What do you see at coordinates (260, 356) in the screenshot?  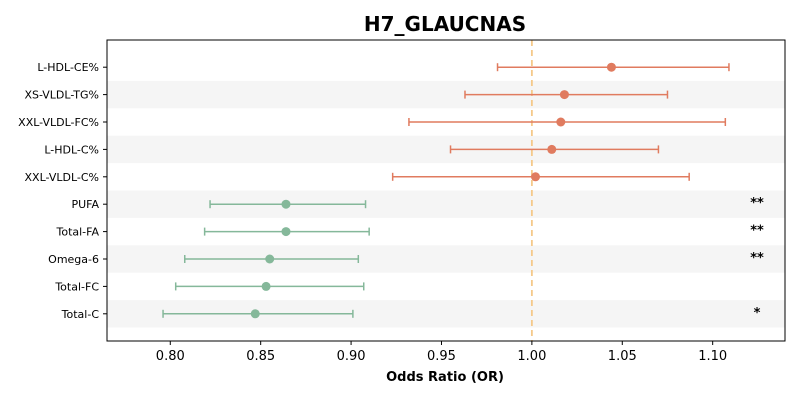 I see `x-tick-label: 0.85` at bounding box center [260, 356].